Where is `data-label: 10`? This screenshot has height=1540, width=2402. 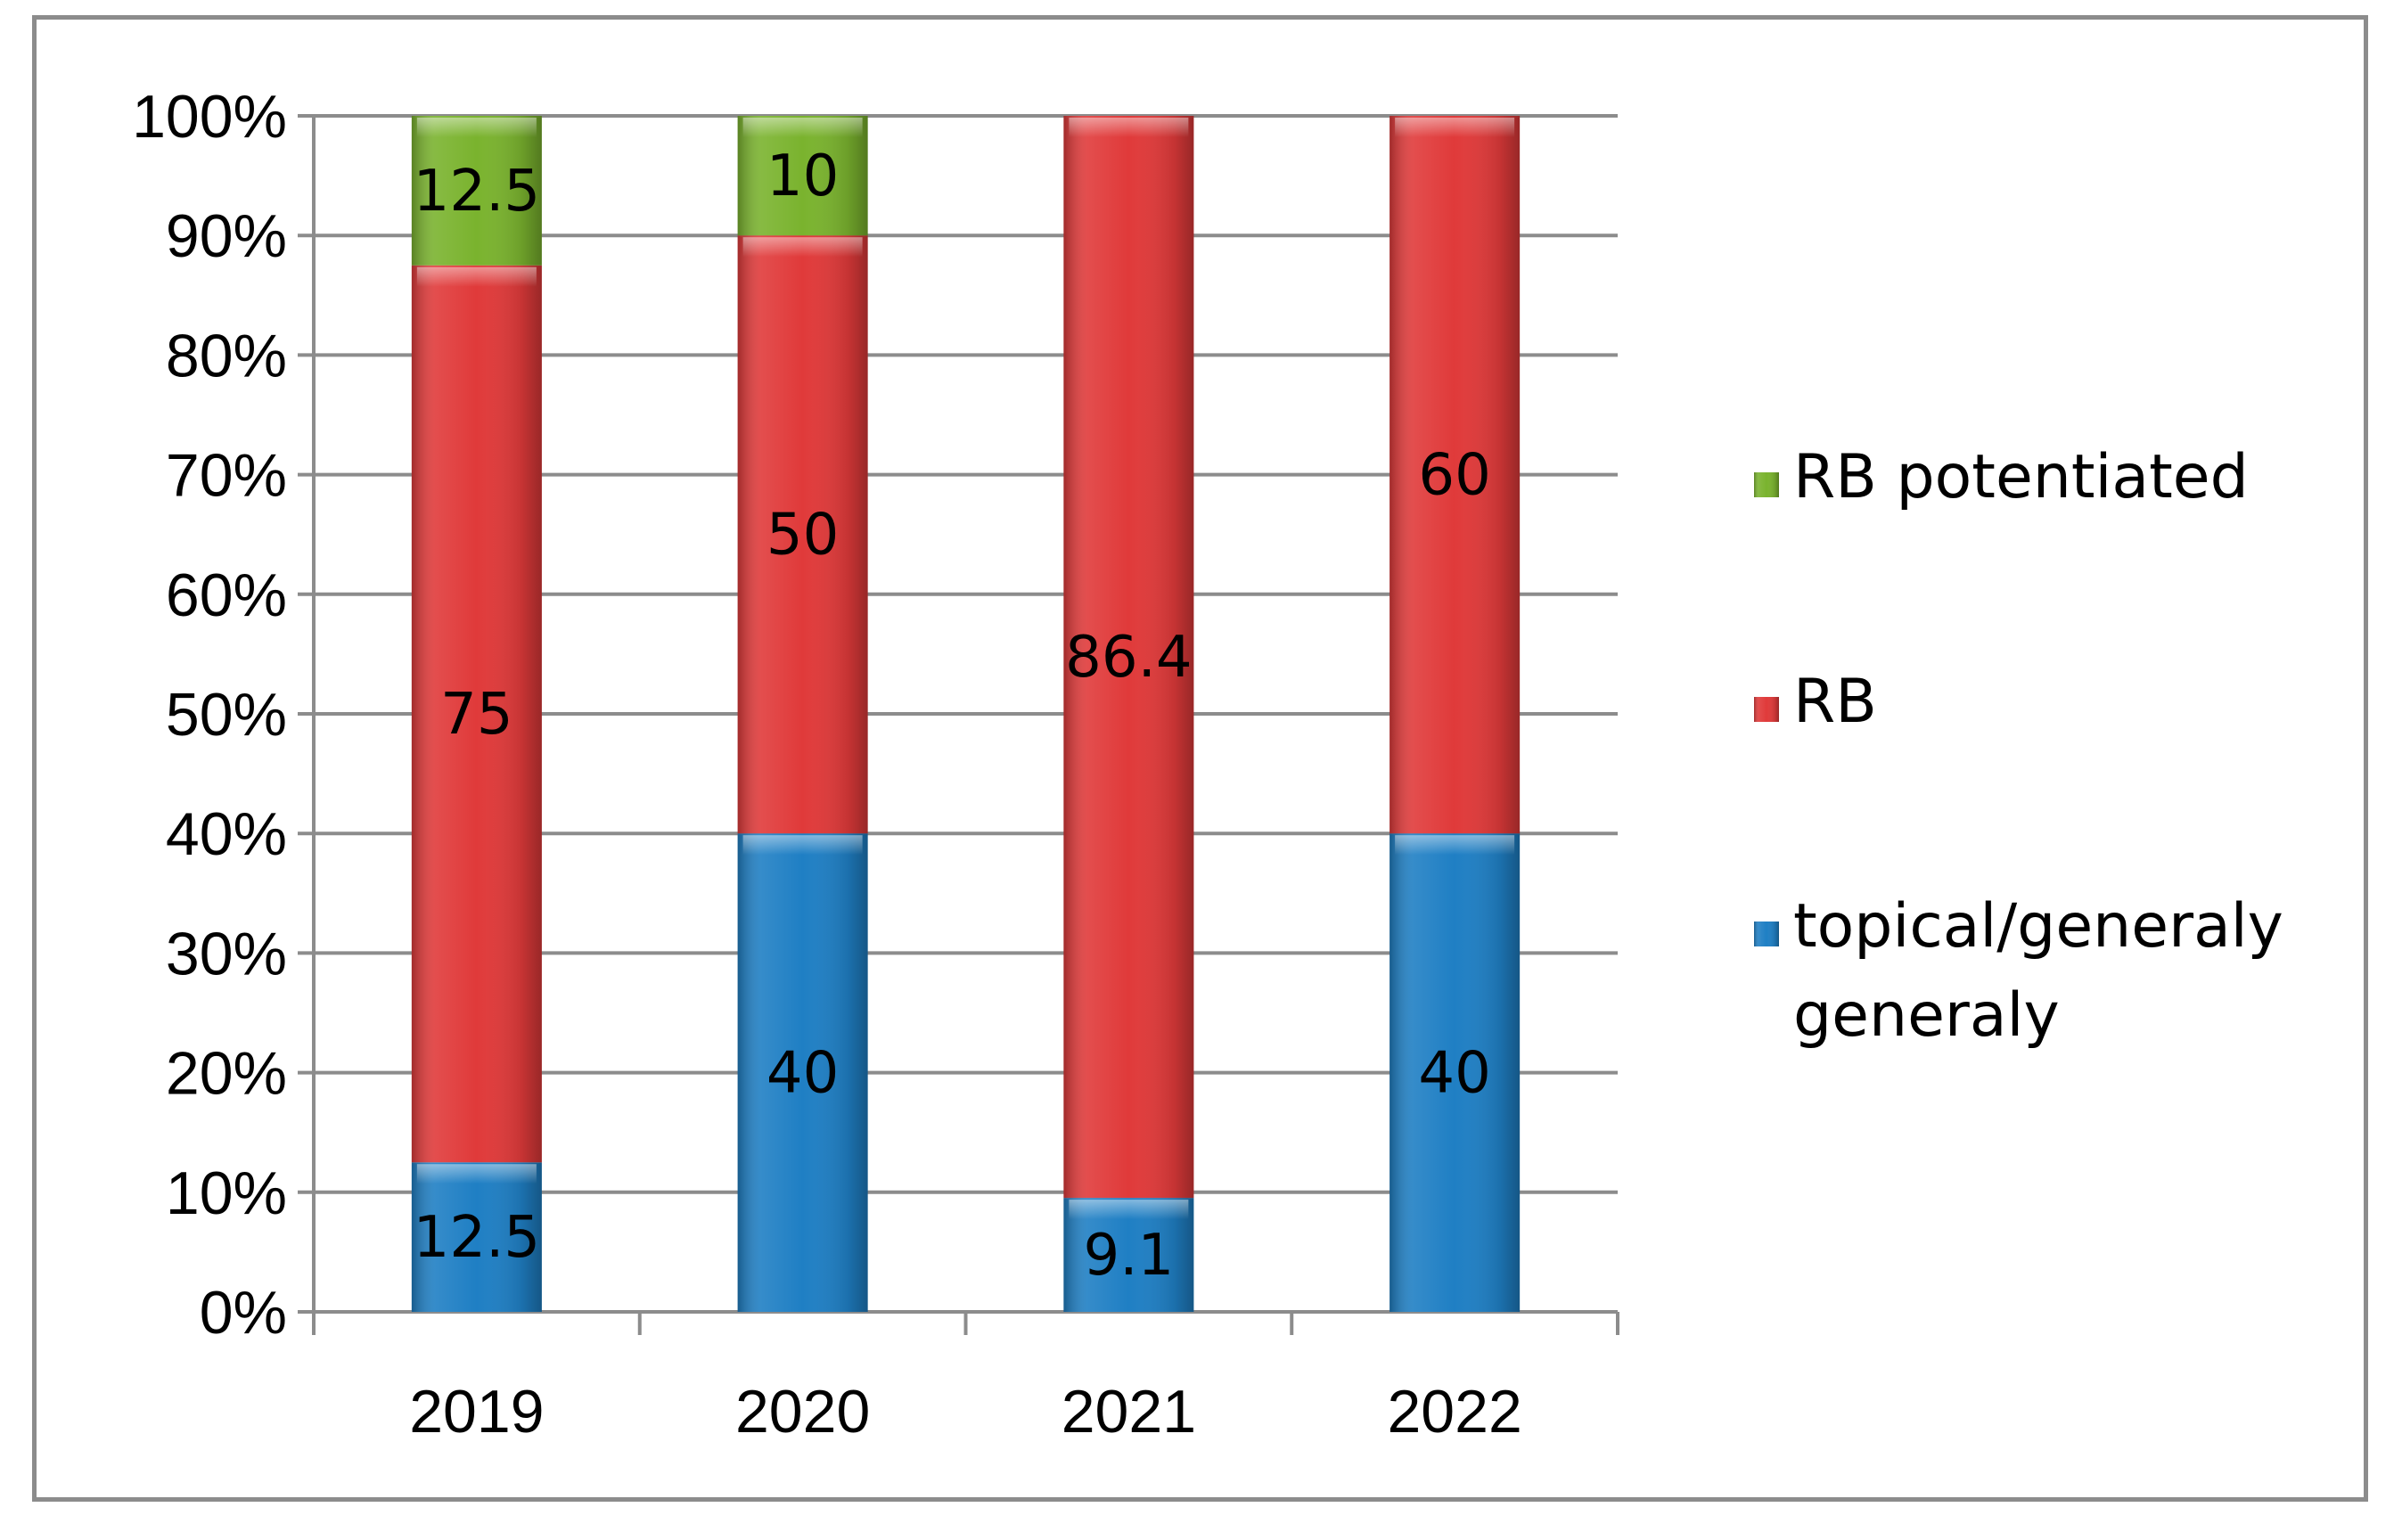 data-label: 10 is located at coordinates (803, 176).